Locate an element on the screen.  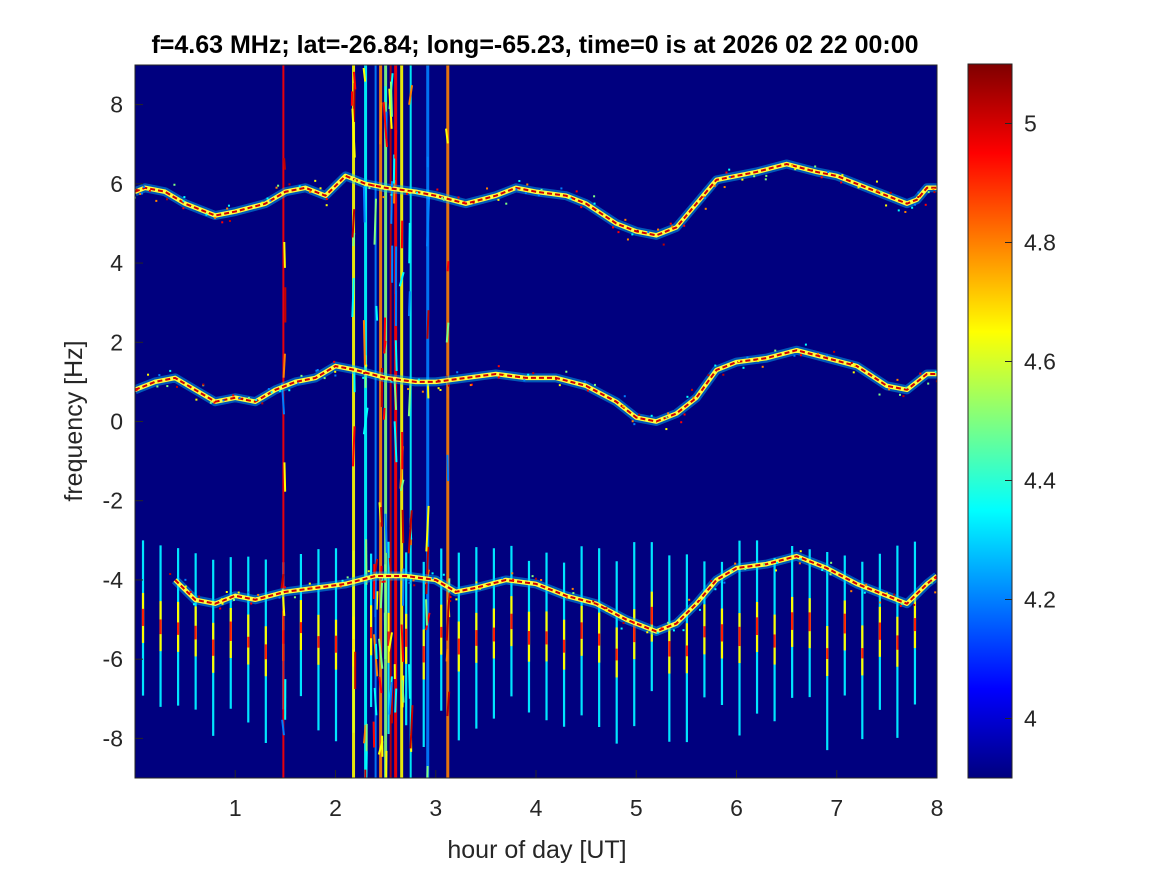
x-tick-label: 5 is located at coordinates (636, 808).